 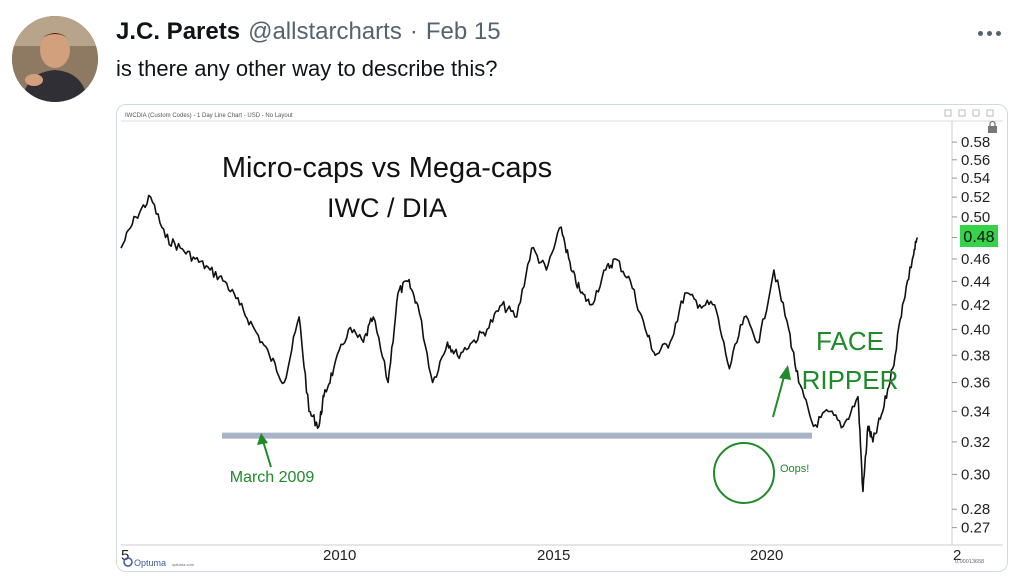 What do you see at coordinates (766, 555) in the screenshot?
I see `x-tick-label: 2020` at bounding box center [766, 555].